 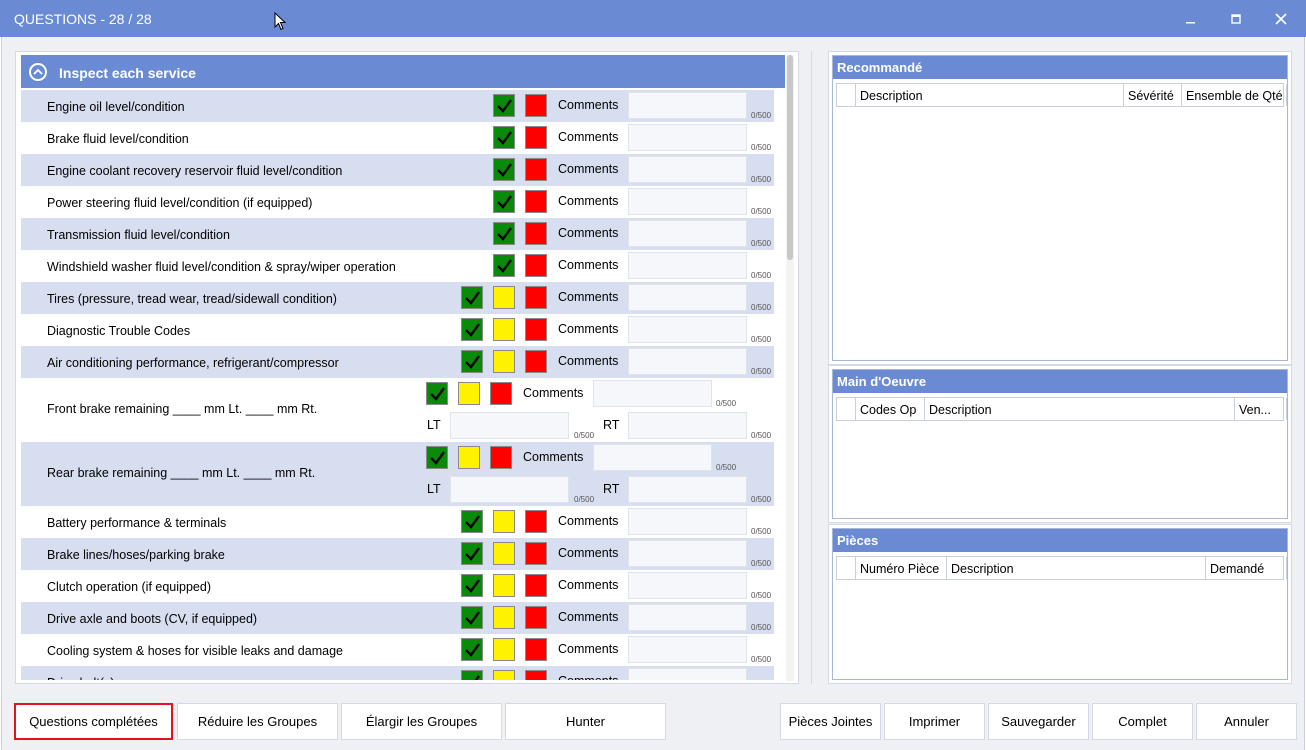 I want to click on question-label: Brake fluid level/condition, so click(x=118, y=139).